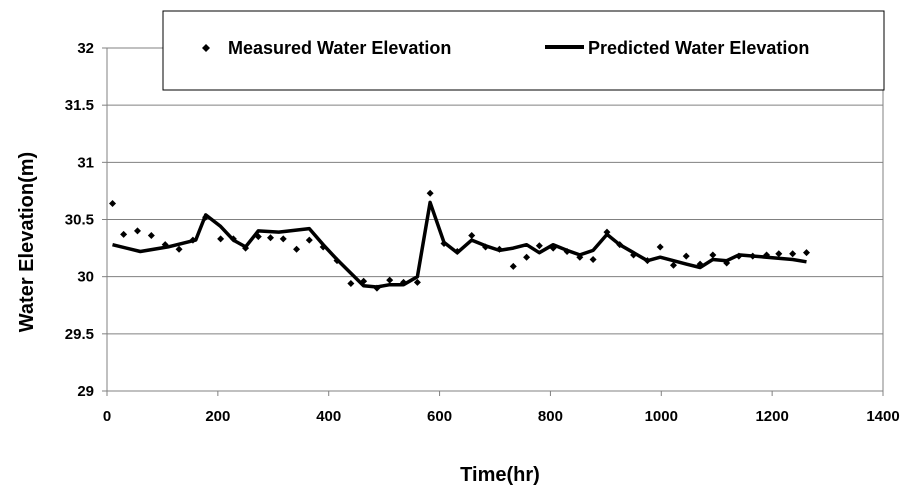  What do you see at coordinates (661, 416) in the screenshot?
I see `x-tick-label: 1000` at bounding box center [661, 416].